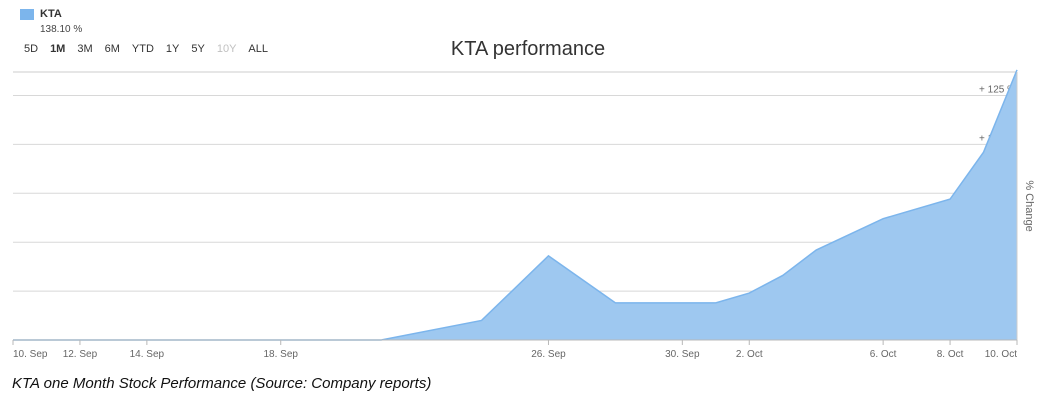 This screenshot has height=404, width=1043. Describe the element at coordinates (883, 354) in the screenshot. I see `x-tick-label: 6. Oct` at that location.